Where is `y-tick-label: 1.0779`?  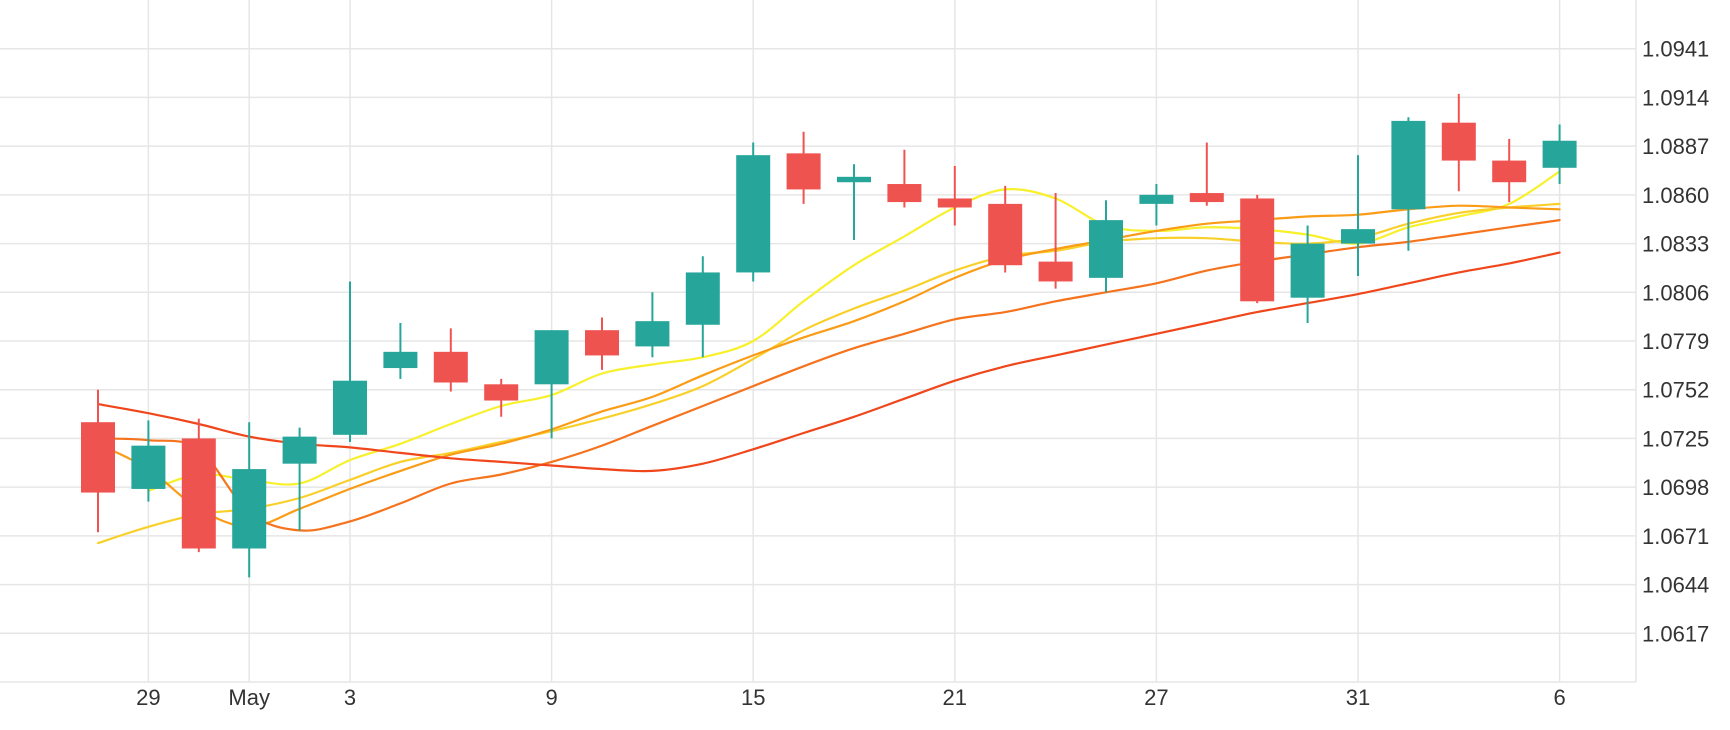 y-tick-label: 1.0779 is located at coordinates (1675, 341).